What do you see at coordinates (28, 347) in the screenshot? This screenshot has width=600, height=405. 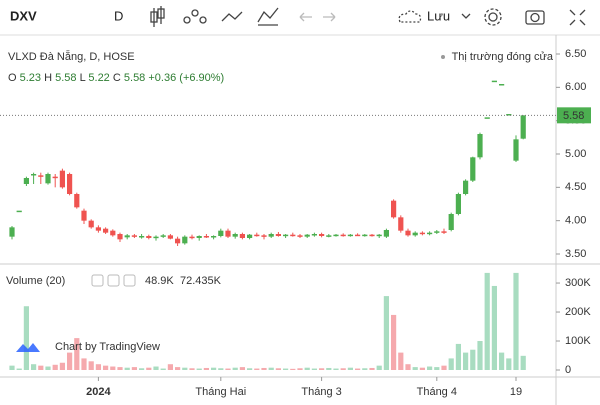 I see `watermark-logo` at bounding box center [28, 347].